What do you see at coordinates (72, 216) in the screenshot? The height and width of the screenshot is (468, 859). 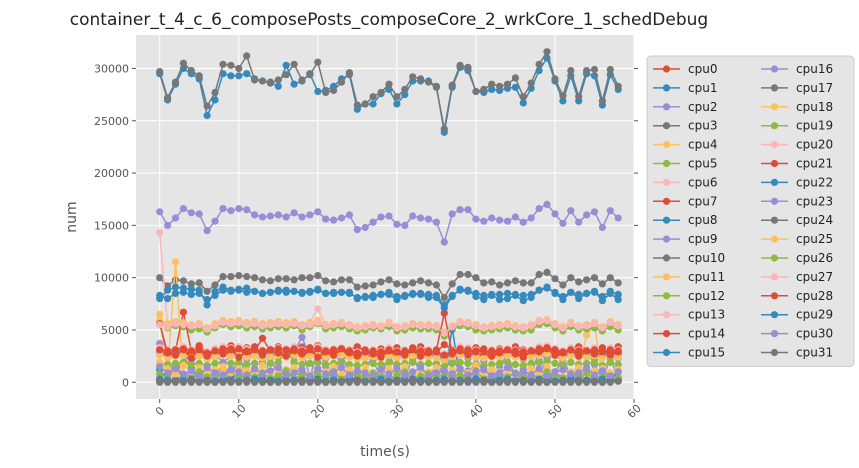 I see `y-axis-label: num` at bounding box center [72, 216].